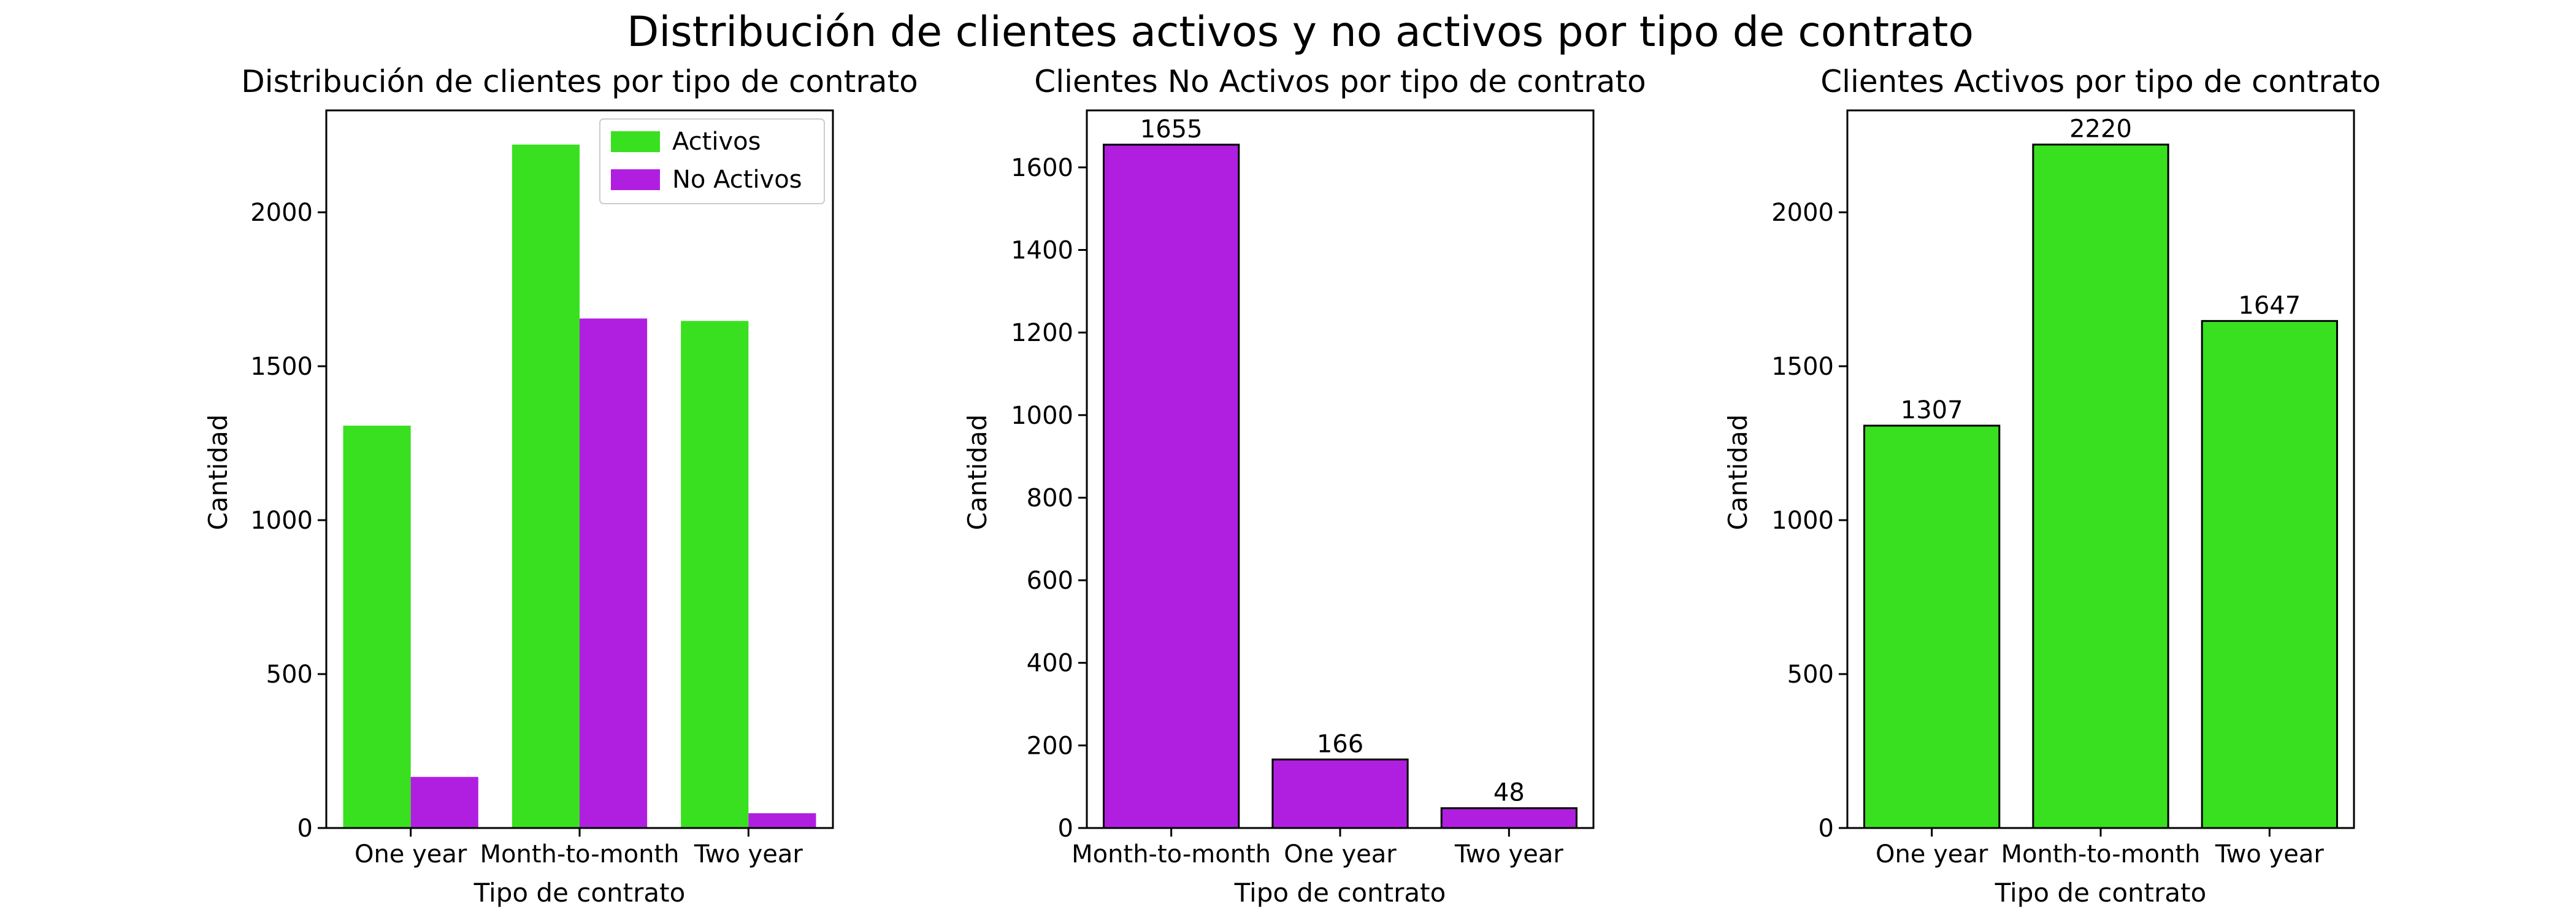 The image size is (2576, 920). Describe the element at coordinates (1050, 581) in the screenshot. I see `y-tick-label: 600` at that location.